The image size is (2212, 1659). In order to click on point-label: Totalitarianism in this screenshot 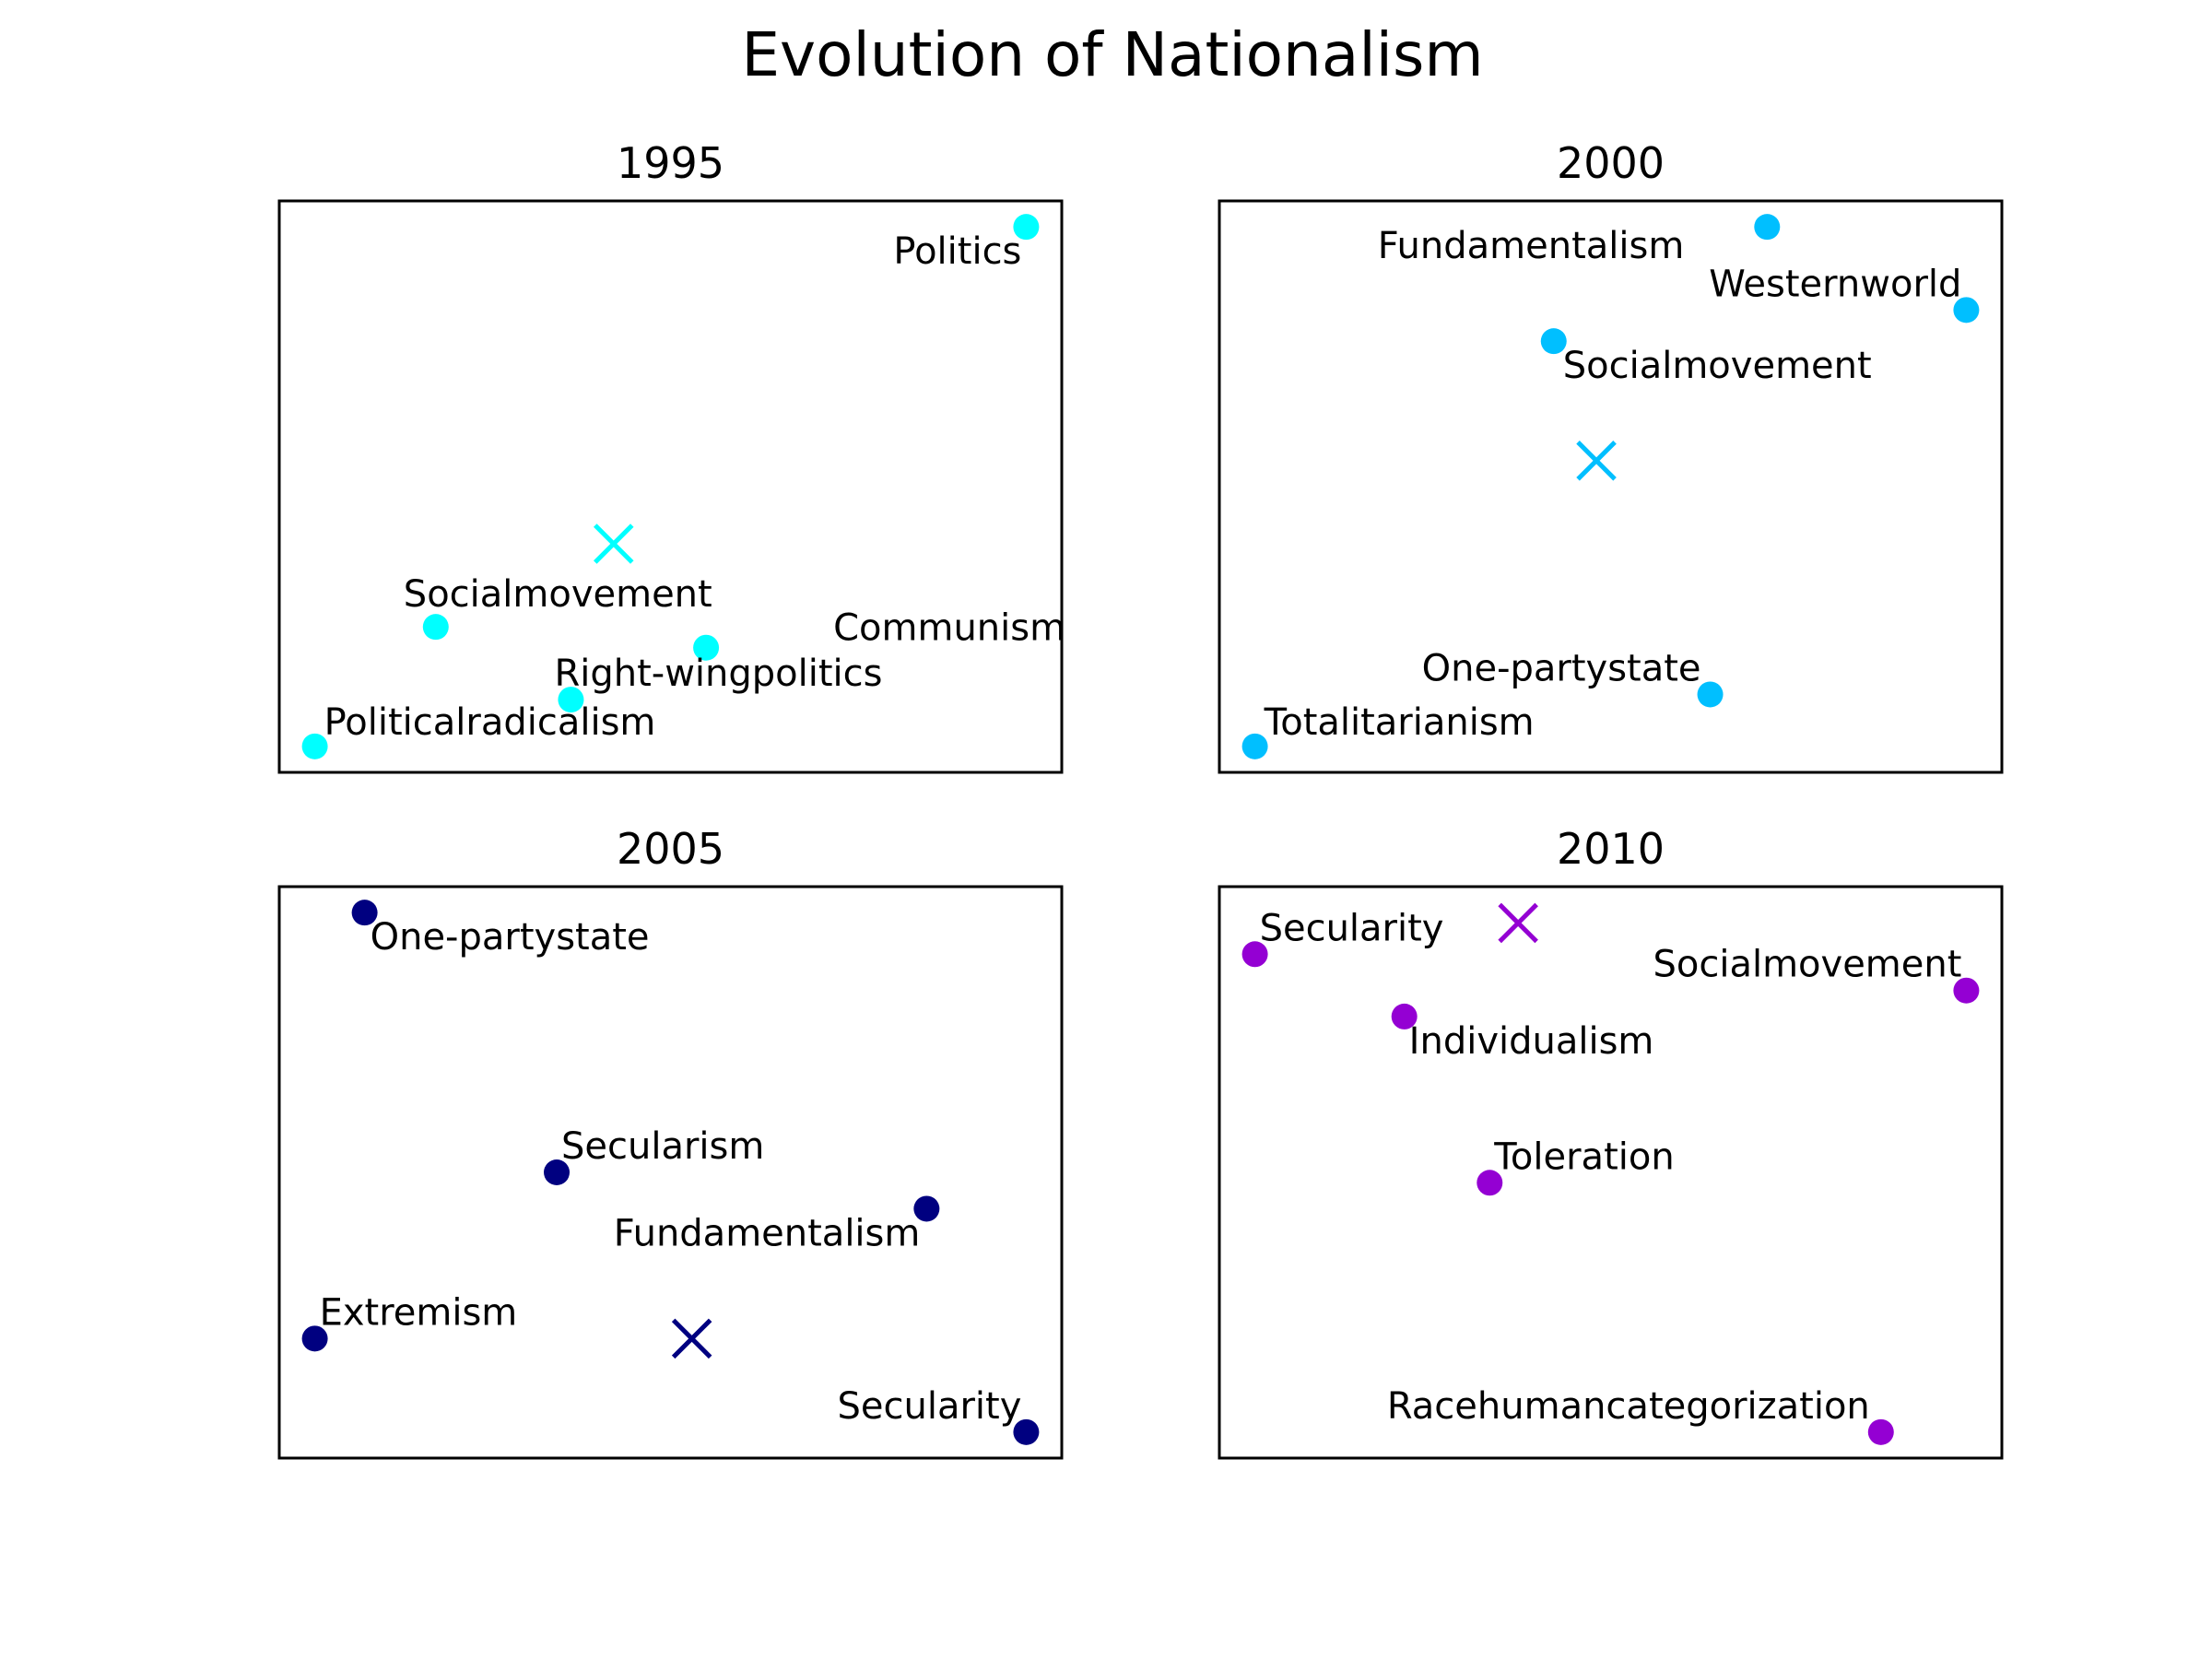, I will do `click(1399, 722)`.